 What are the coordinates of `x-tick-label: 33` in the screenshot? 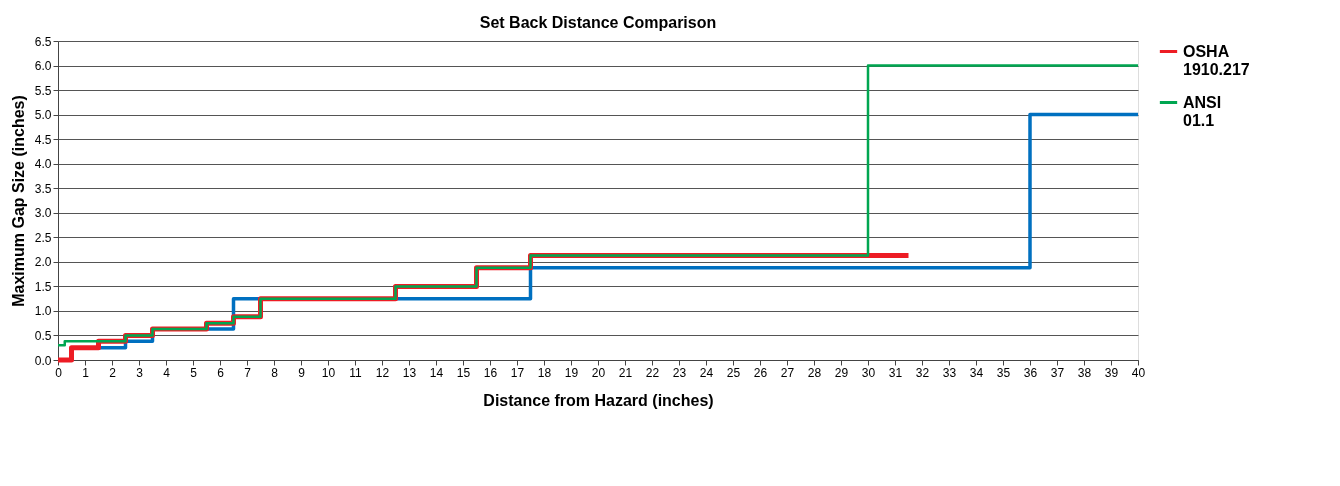 It's located at (949, 372).